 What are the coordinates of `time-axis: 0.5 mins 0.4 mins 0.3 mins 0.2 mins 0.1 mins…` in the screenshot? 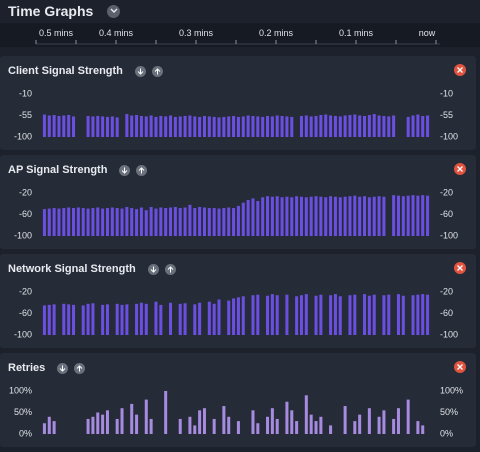 It's located at (240, 35).